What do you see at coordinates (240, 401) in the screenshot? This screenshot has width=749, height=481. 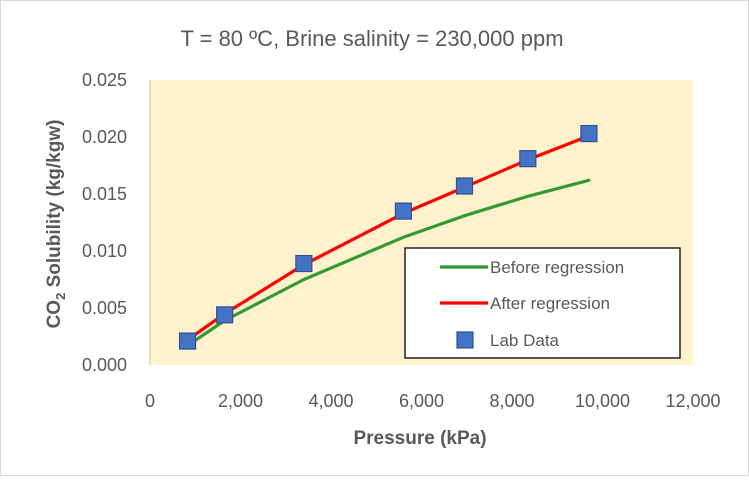 I see `x-tick-label: 2,000` at bounding box center [240, 401].